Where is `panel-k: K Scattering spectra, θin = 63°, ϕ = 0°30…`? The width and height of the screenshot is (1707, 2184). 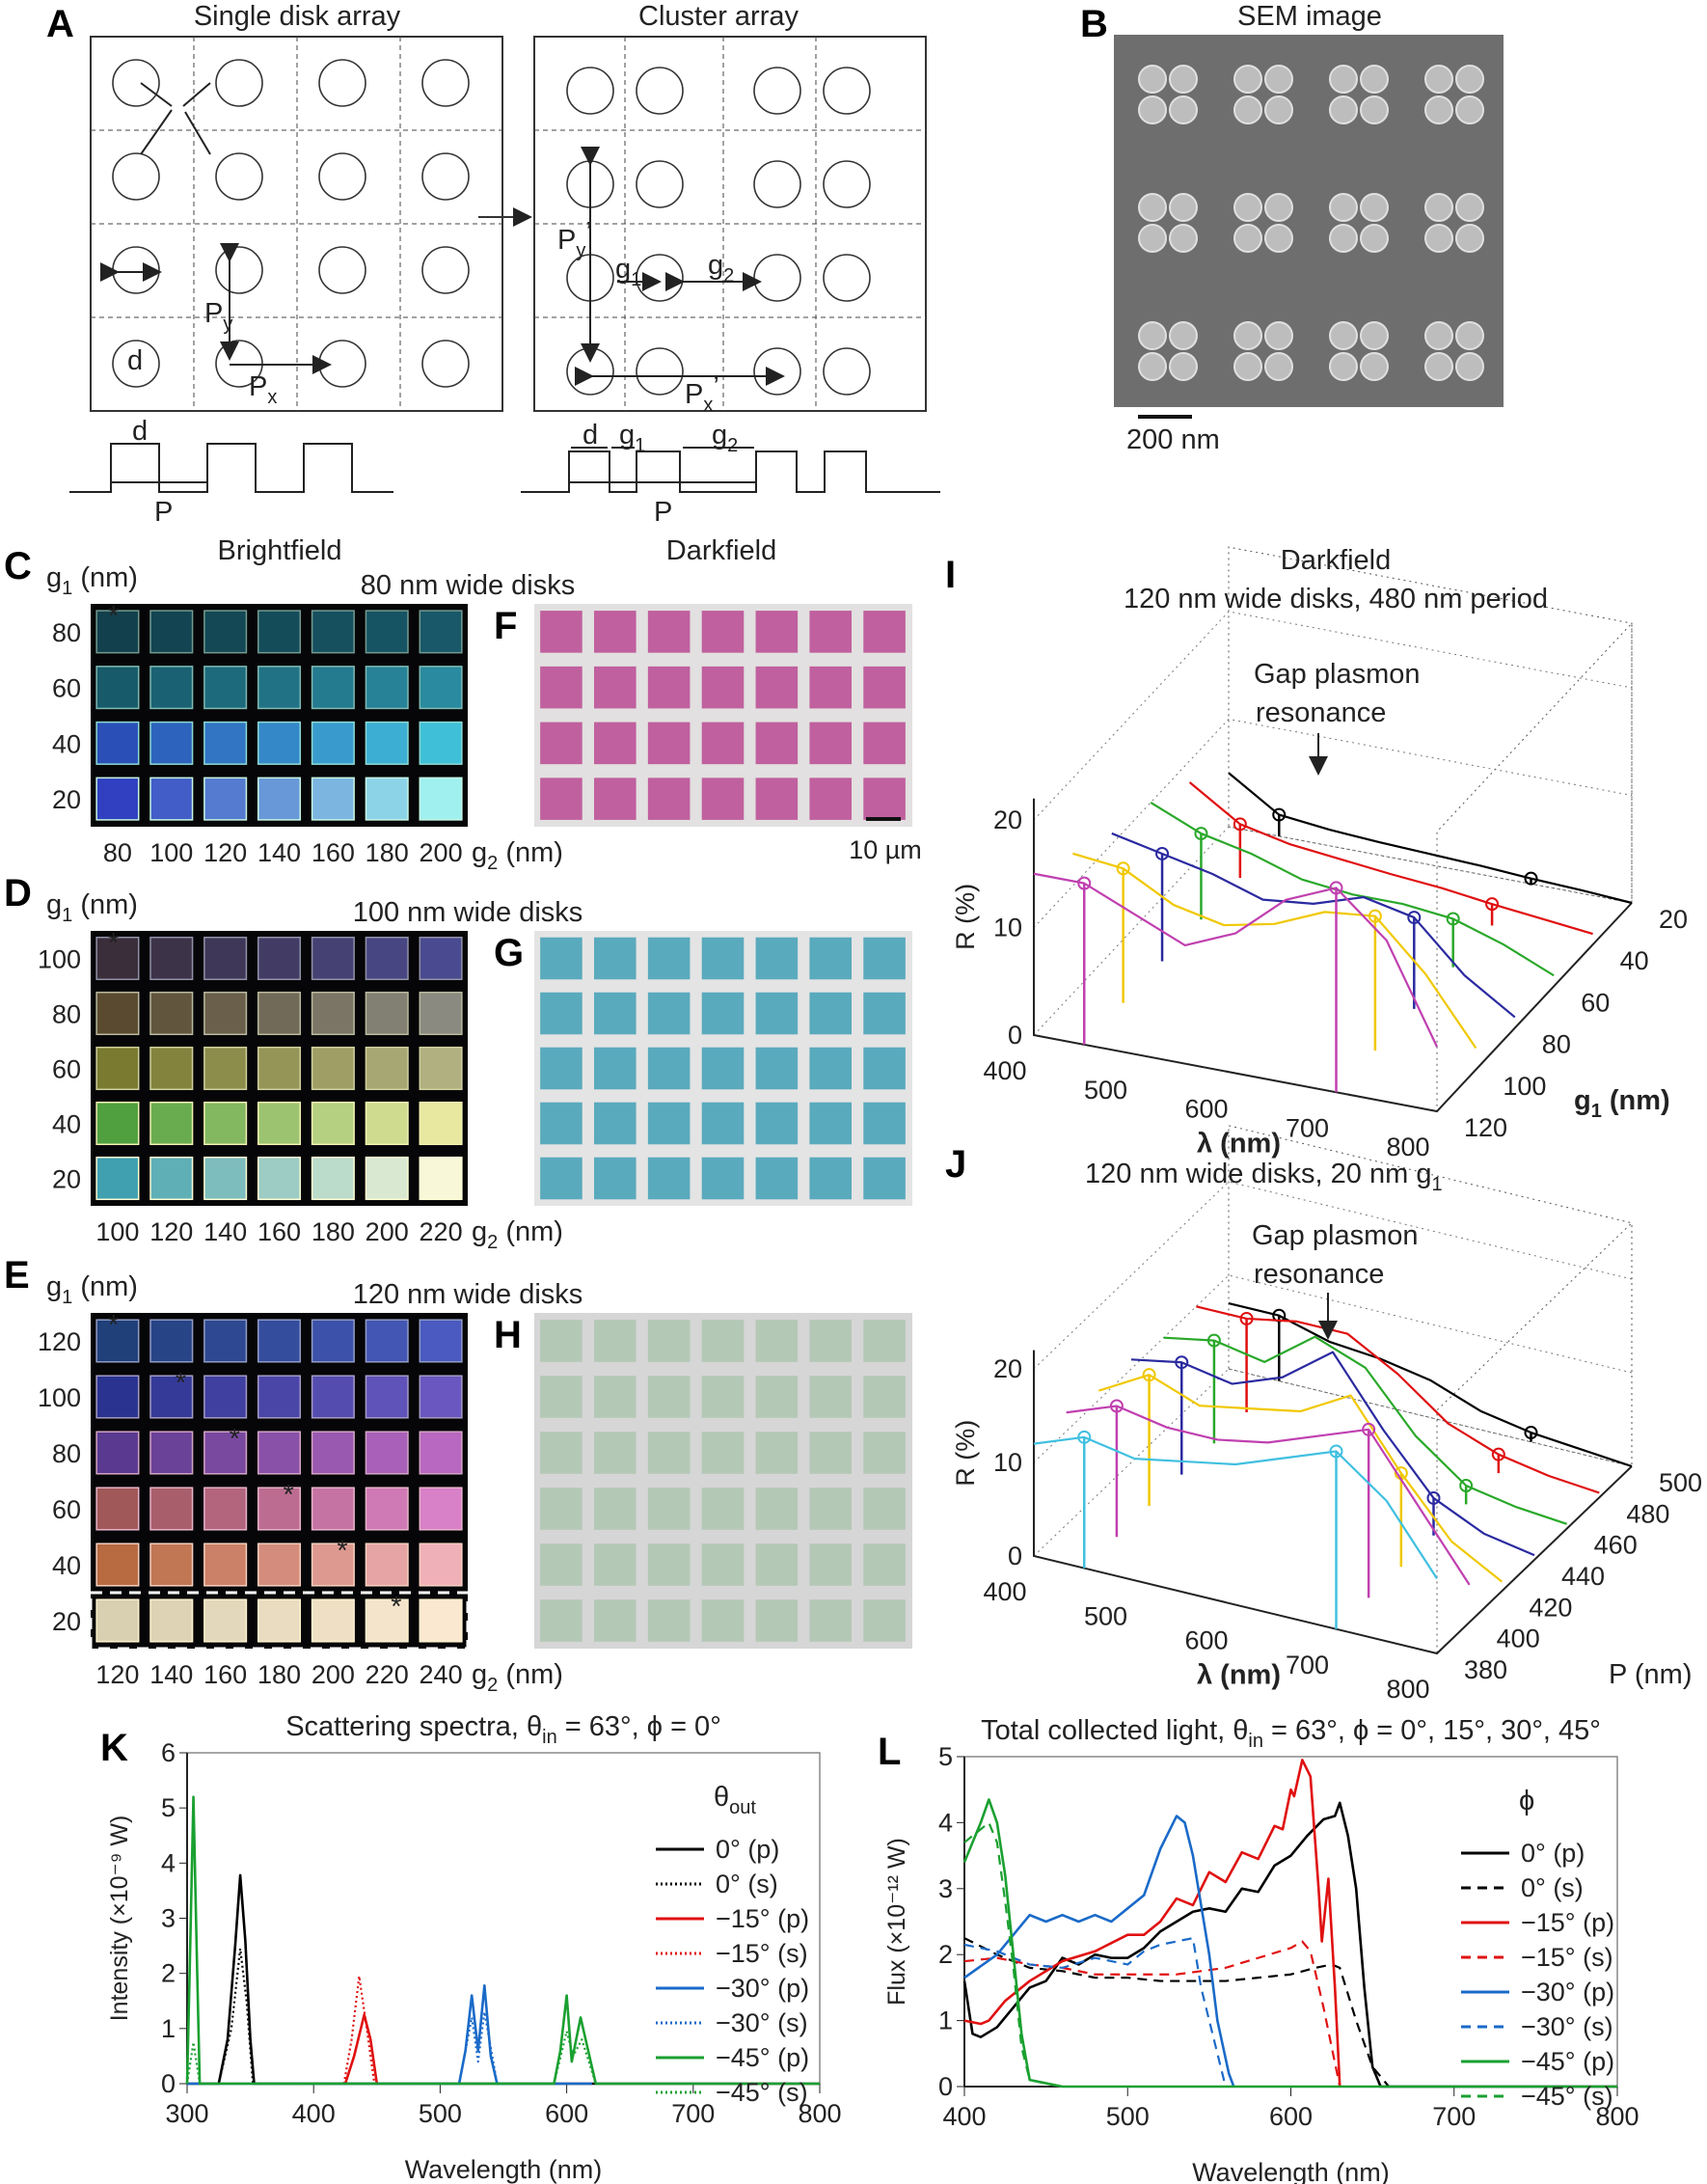 panel-k: K Scattering spectra, θin = 63°, ϕ = 0°30… is located at coordinates (471, 1947).